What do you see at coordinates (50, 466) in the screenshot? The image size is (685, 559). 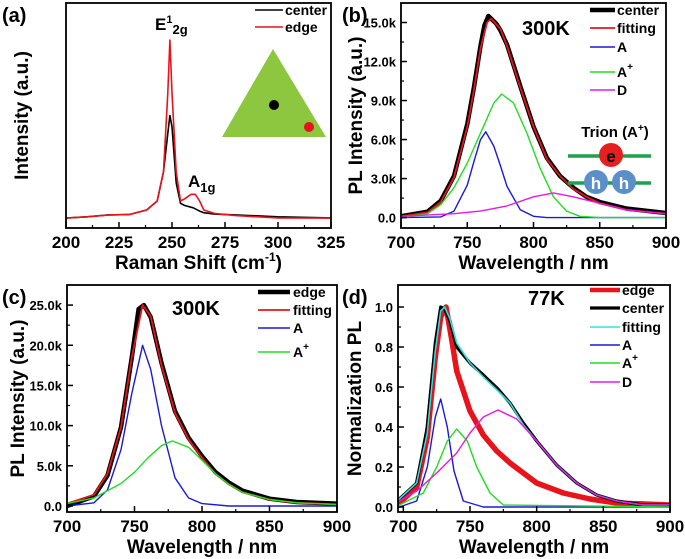 I see `y-tick-label: 5.0k` at bounding box center [50, 466].